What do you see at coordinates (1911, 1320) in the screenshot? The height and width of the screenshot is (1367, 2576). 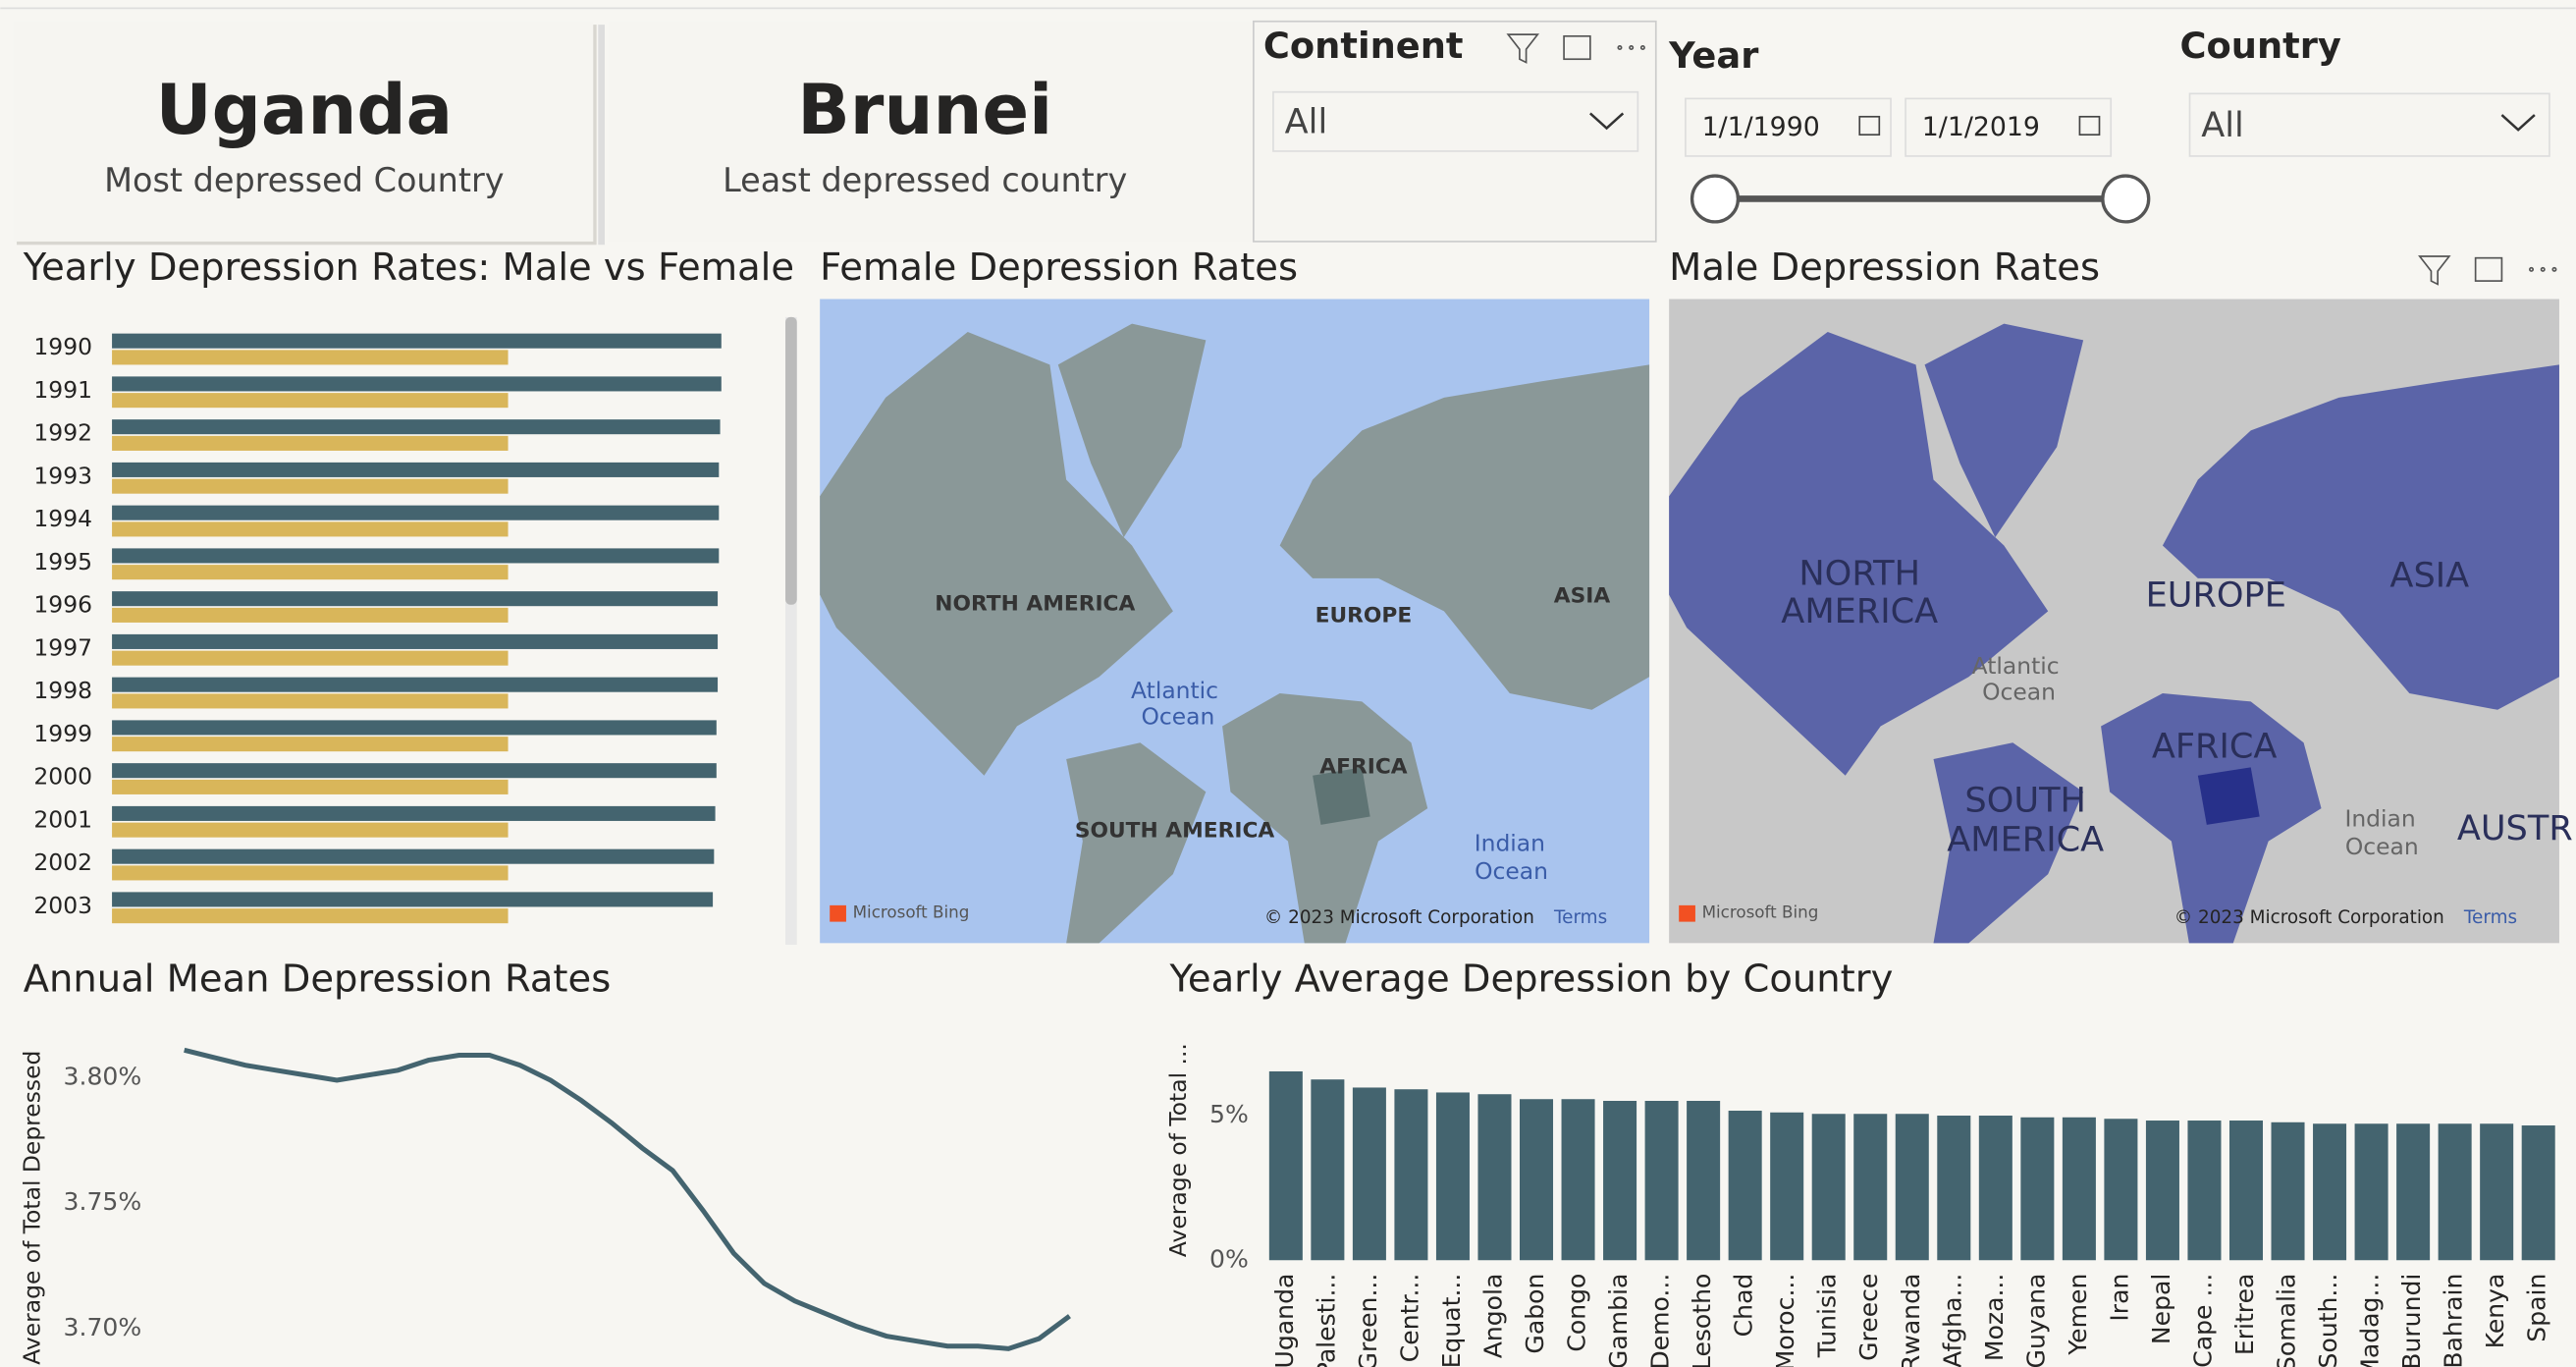 I see `x-tick-label: Rwanda` at bounding box center [1911, 1320].